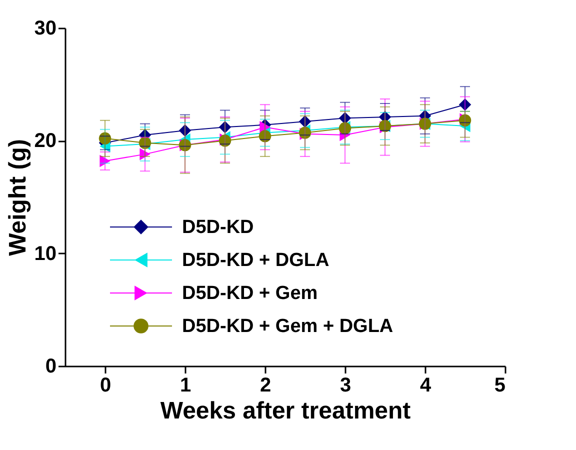  What do you see at coordinates (186, 385) in the screenshot?
I see `x-tick-label: 1` at bounding box center [186, 385].